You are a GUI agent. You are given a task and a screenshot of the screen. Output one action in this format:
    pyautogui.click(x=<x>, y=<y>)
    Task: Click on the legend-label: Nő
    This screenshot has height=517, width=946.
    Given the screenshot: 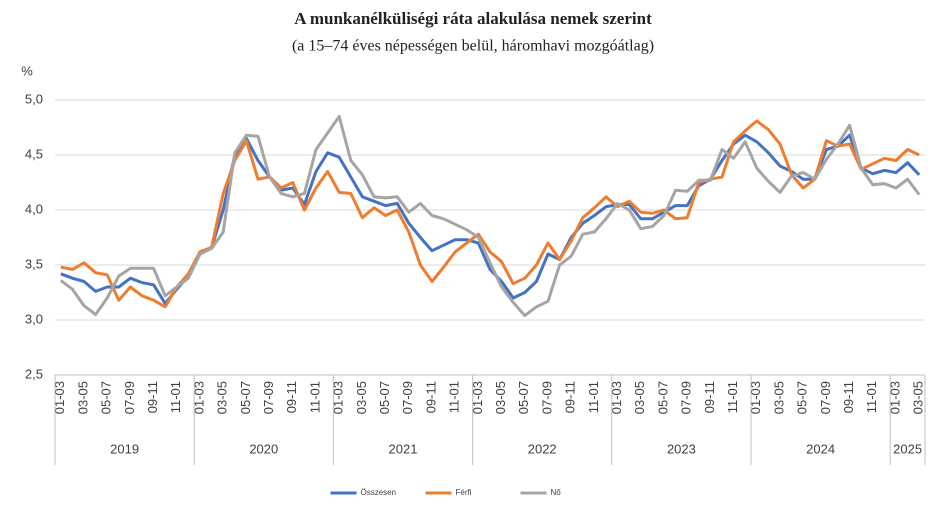 What is the action you would take?
    pyautogui.click(x=556, y=492)
    